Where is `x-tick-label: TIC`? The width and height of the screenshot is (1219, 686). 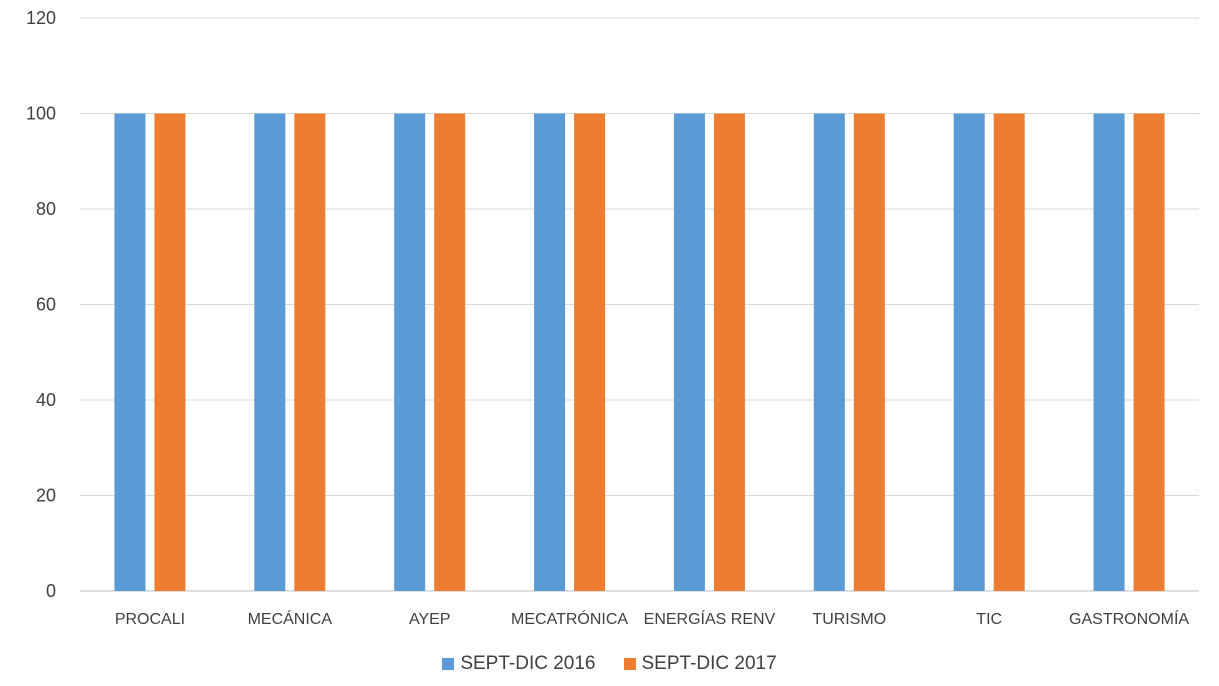 x-tick-label: TIC is located at coordinates (989, 619).